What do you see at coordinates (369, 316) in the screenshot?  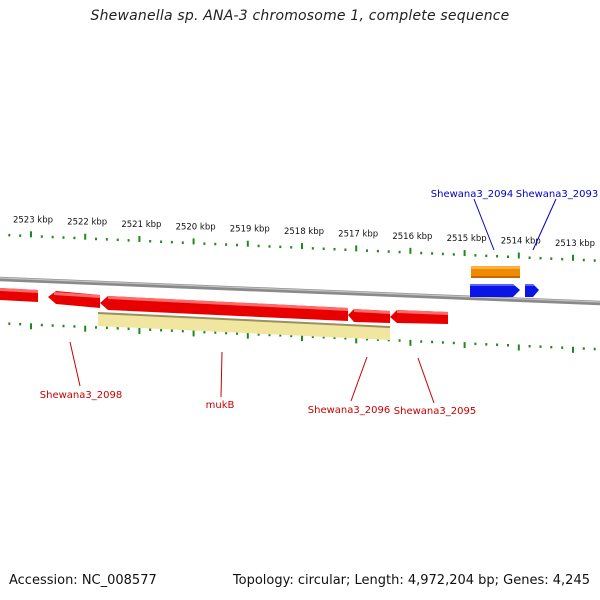 I see `gene-shewana3-2096` at bounding box center [369, 316].